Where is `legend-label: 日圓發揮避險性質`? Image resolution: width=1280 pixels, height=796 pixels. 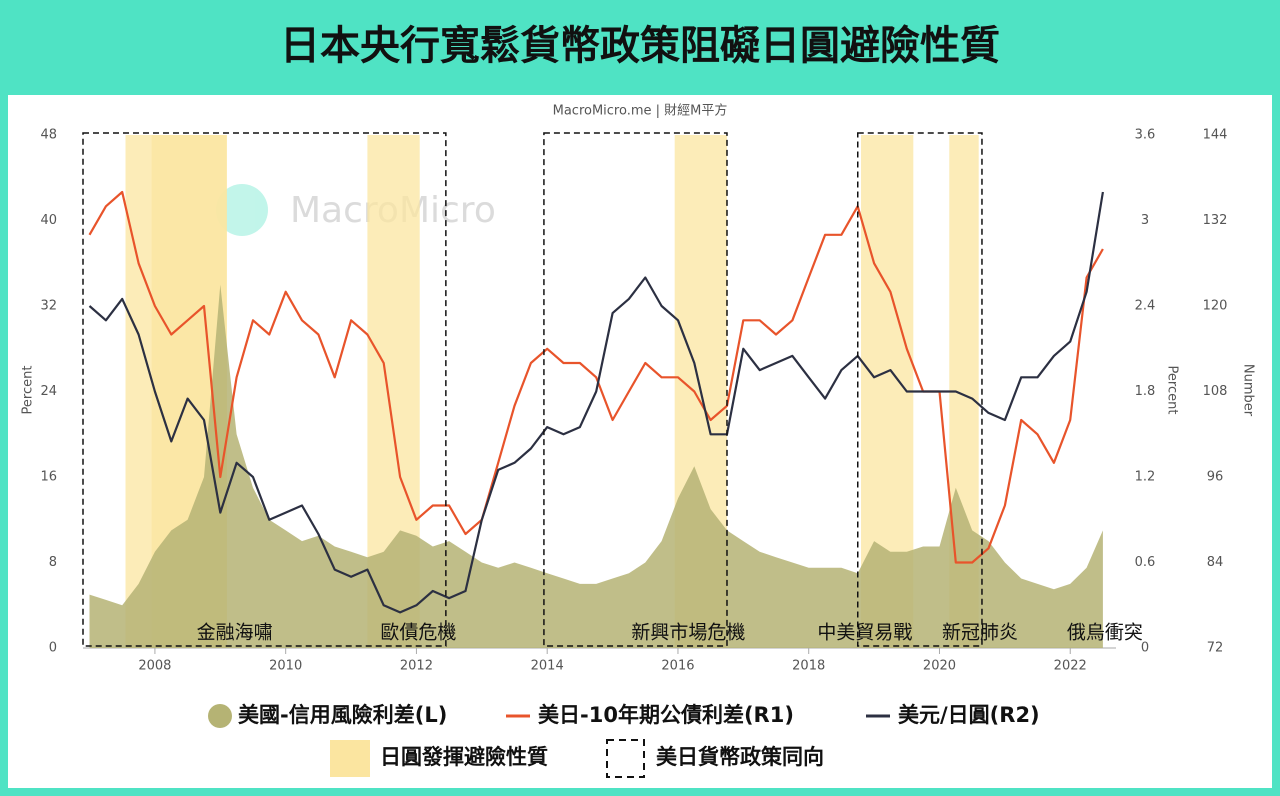
legend-label: 日圓發揮避險性質 is located at coordinates (464, 757).